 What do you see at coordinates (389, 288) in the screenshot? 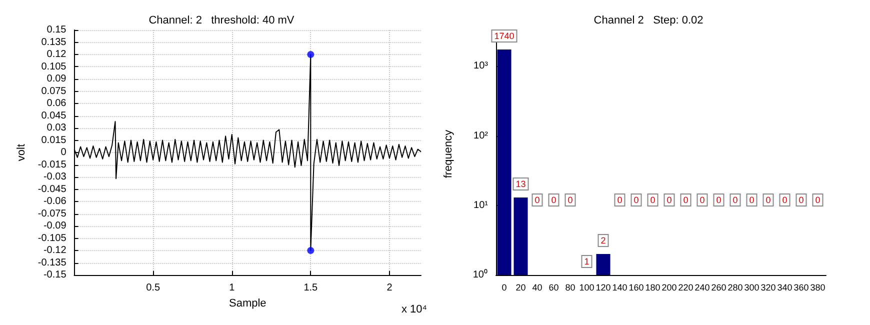
I see `x-tick-label: 2` at bounding box center [389, 288].